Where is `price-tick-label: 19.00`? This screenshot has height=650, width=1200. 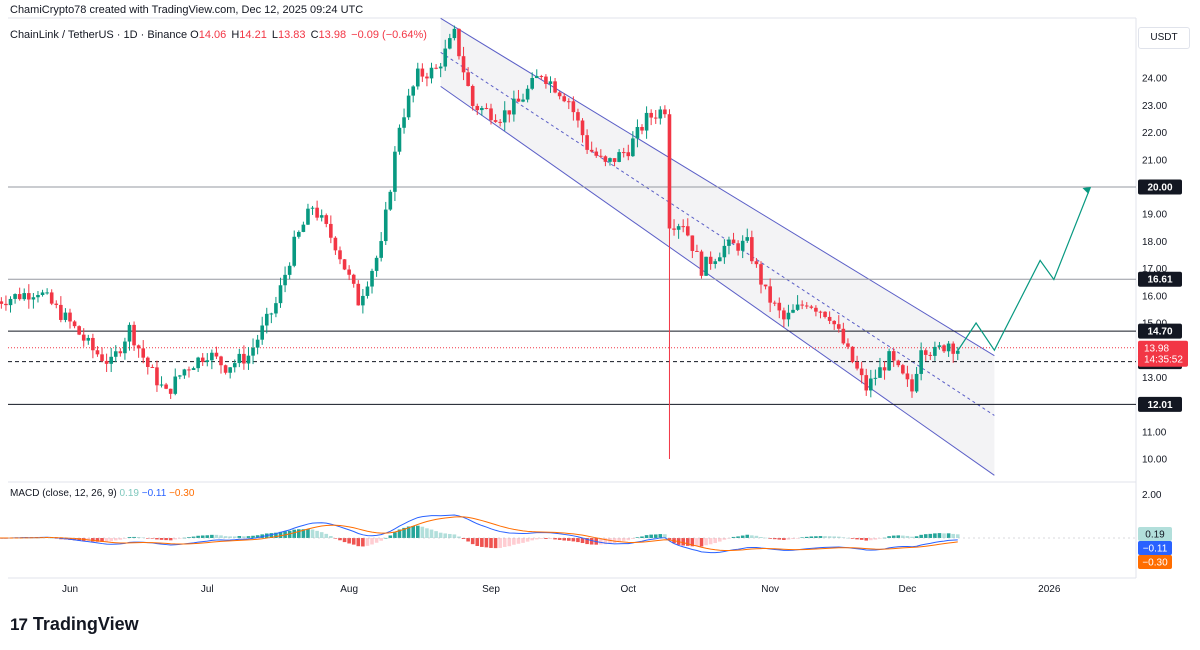
price-tick-label: 19.00 is located at coordinates (1154, 215).